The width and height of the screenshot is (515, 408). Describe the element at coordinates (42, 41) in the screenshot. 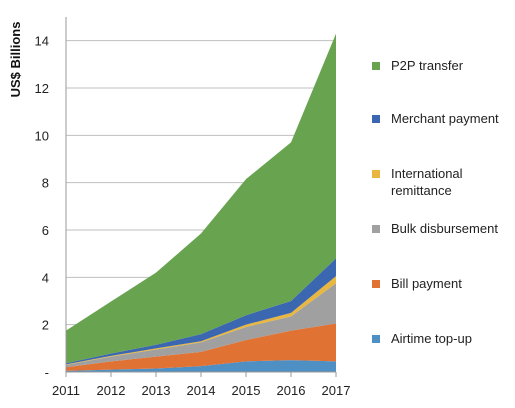

I see `y-tick-label: 14` at that location.